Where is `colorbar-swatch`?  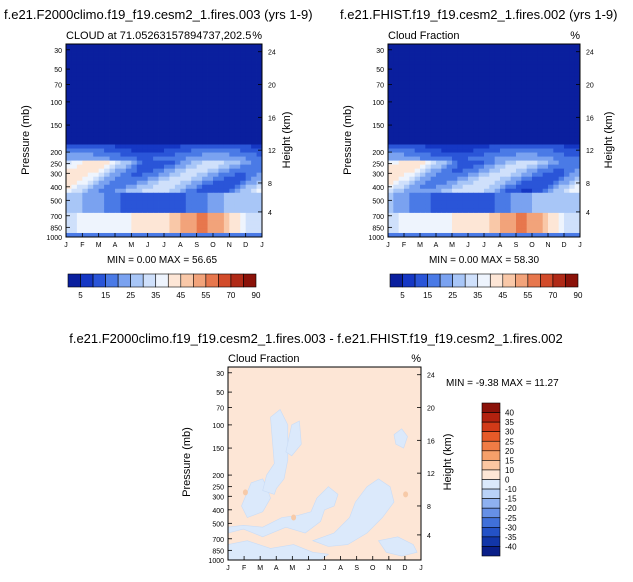 colorbar-swatch is located at coordinates (496, 280).